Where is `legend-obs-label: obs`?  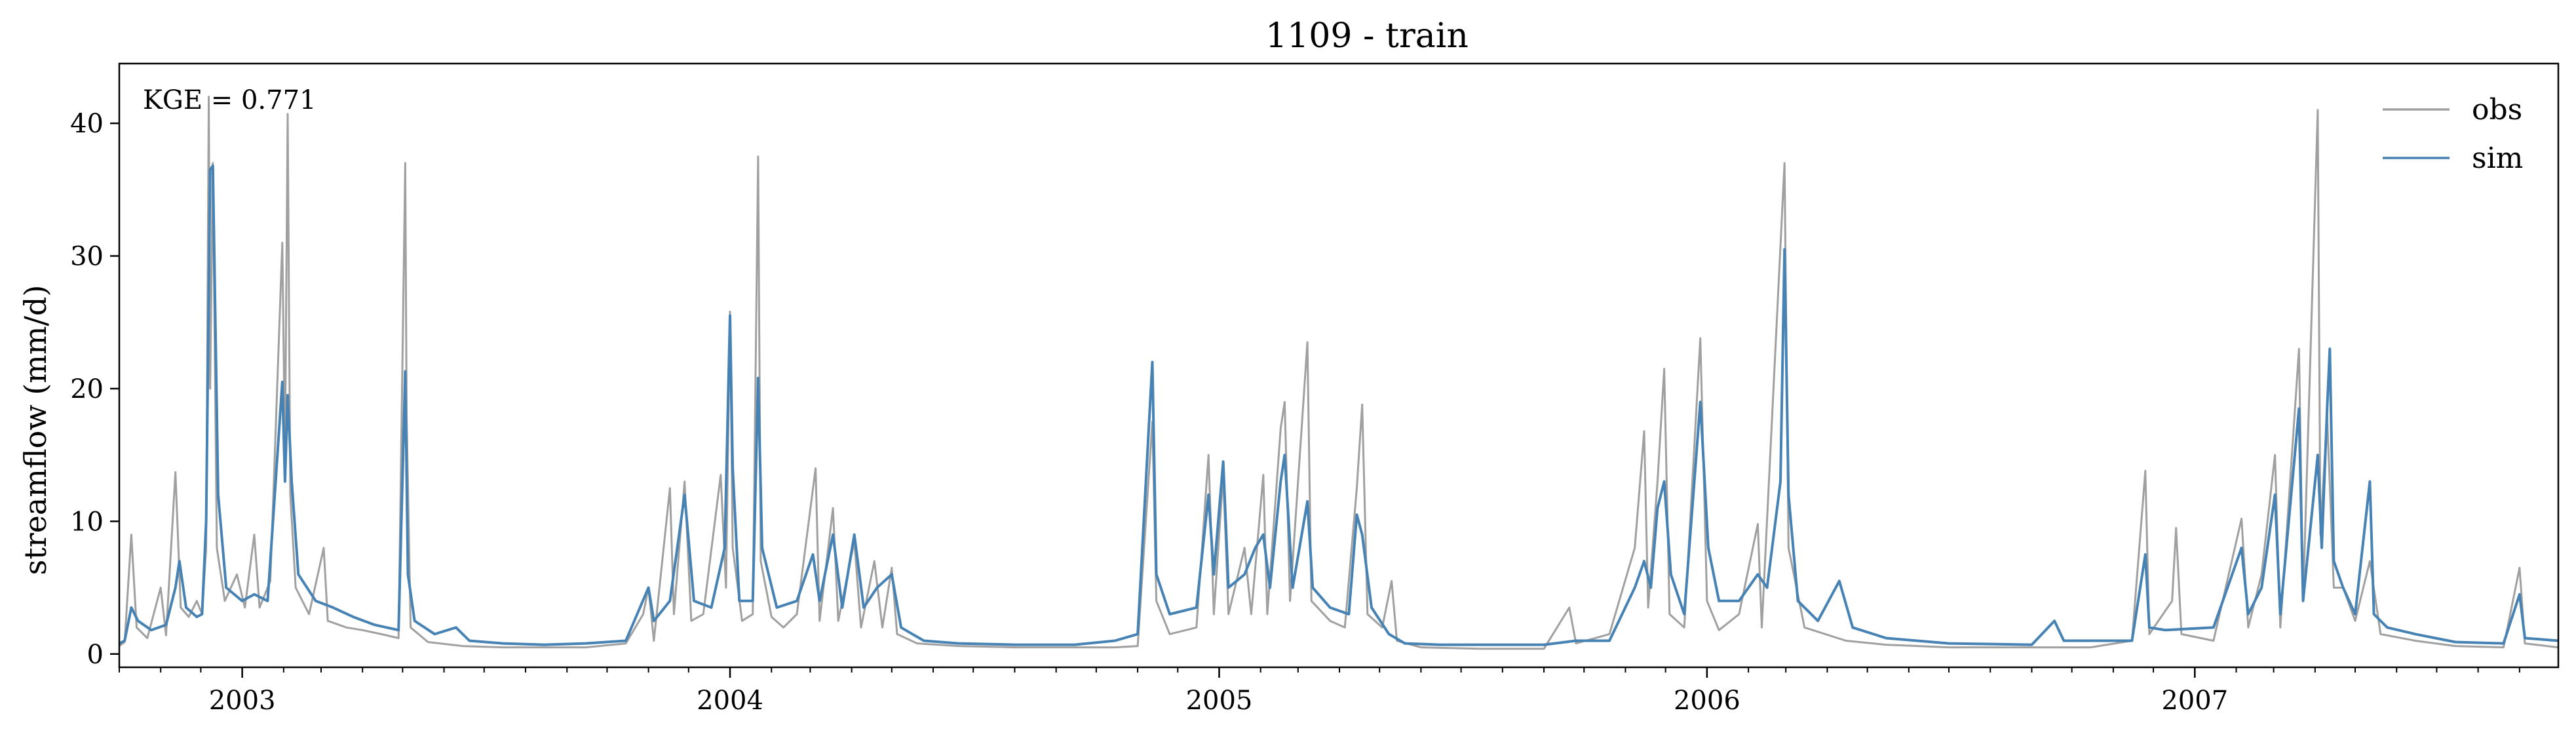 legend-obs-label: obs is located at coordinates (2497, 110).